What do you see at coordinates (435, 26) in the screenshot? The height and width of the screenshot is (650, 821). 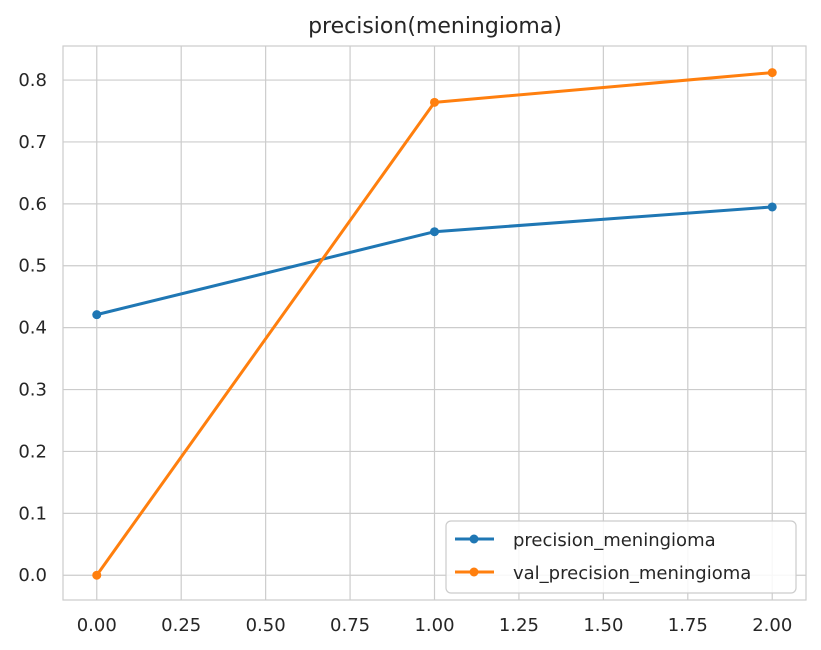 I see `chart-title: precision(meningioma)` at bounding box center [435, 26].